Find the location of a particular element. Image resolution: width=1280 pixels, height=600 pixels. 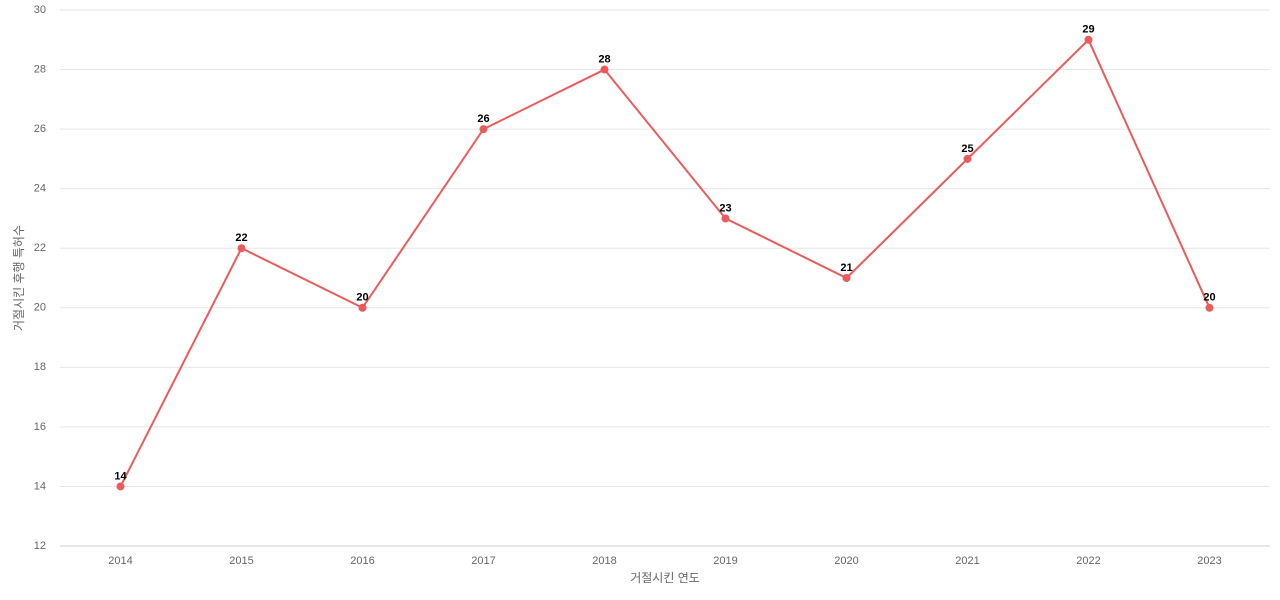

y-tick-label: 24 is located at coordinates (40, 189).